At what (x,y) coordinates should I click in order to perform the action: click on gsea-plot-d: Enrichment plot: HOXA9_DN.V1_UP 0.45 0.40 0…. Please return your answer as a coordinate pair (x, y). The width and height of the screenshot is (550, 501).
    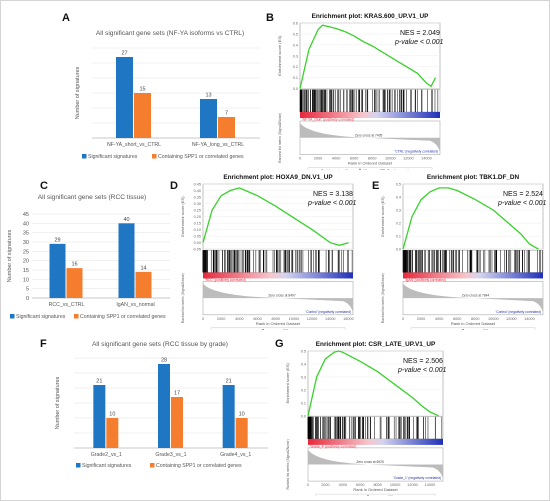
    Looking at the image, I should click on (268, 252).